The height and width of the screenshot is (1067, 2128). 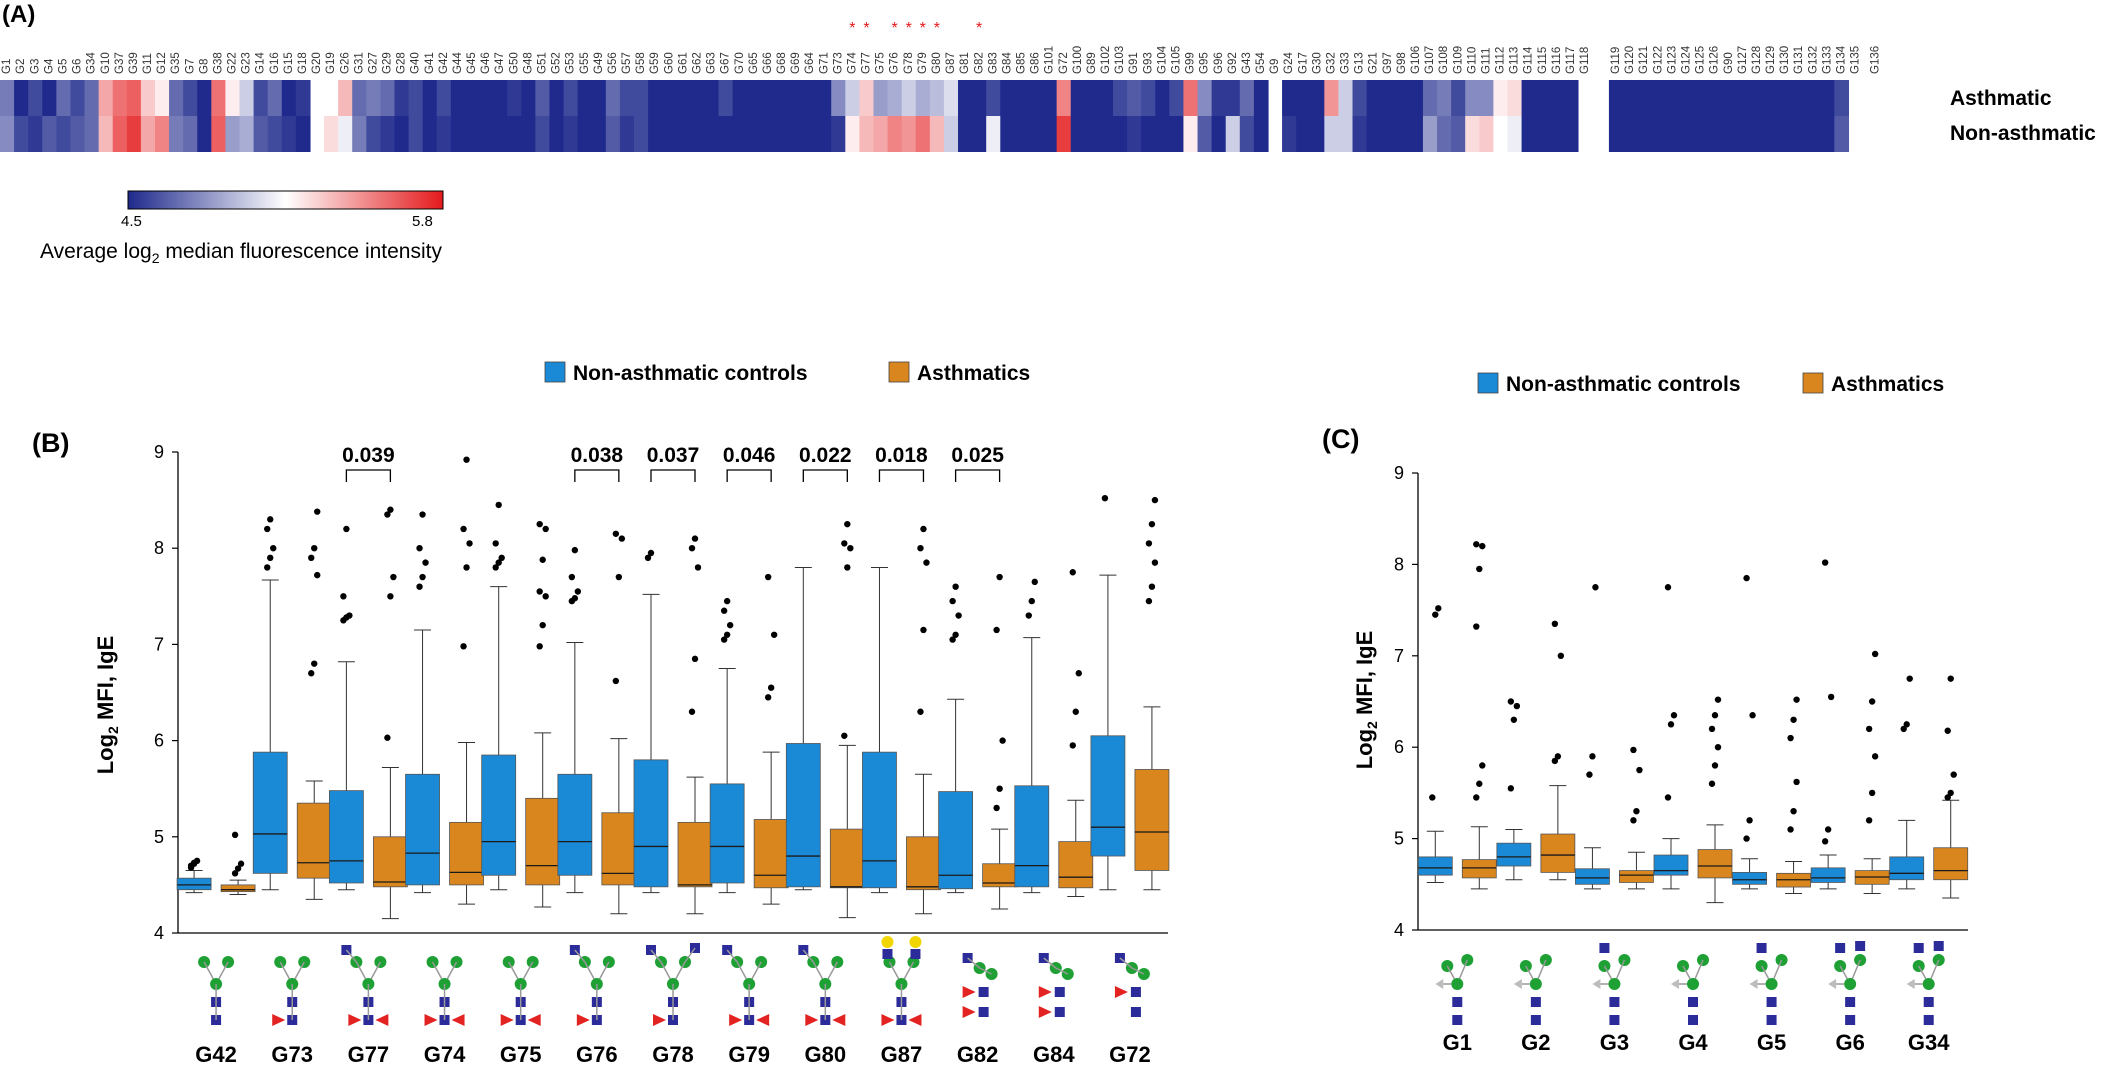 I want to click on heatmap-column-label: G1, so click(x=7, y=66).